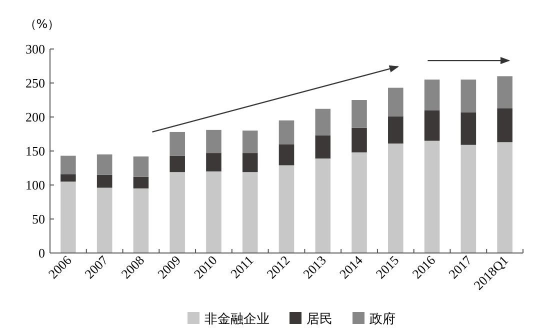 The width and height of the screenshot is (550, 335). What do you see at coordinates (41, 253) in the screenshot?
I see `y-tick-label: 0` at bounding box center [41, 253].